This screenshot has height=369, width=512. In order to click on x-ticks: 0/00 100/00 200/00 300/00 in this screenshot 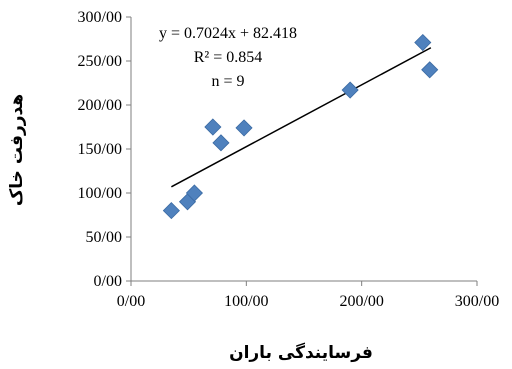, I will do `click(308, 295)`.